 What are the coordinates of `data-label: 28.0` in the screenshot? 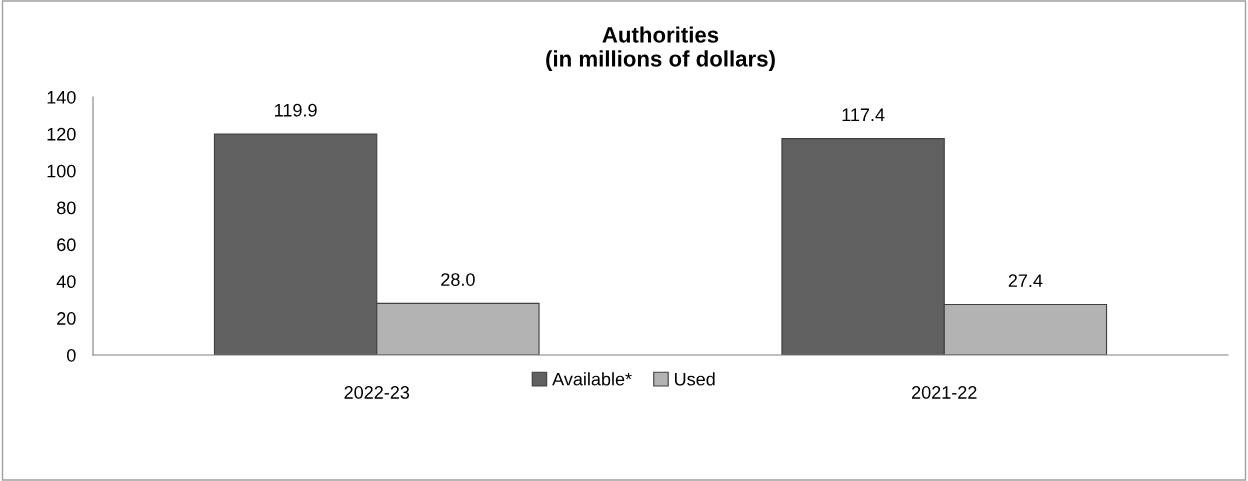 It's located at (458, 279).